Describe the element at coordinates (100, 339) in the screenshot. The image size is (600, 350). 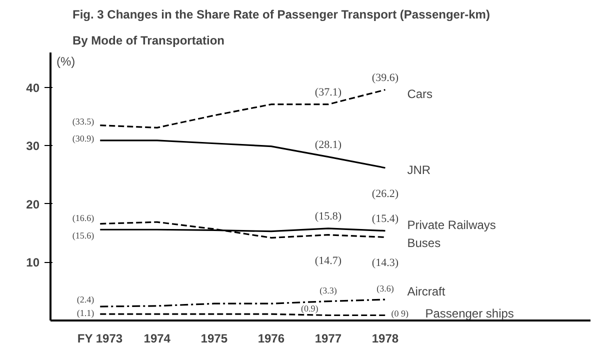
I see `x-tick-label: FY 1973` at that location.